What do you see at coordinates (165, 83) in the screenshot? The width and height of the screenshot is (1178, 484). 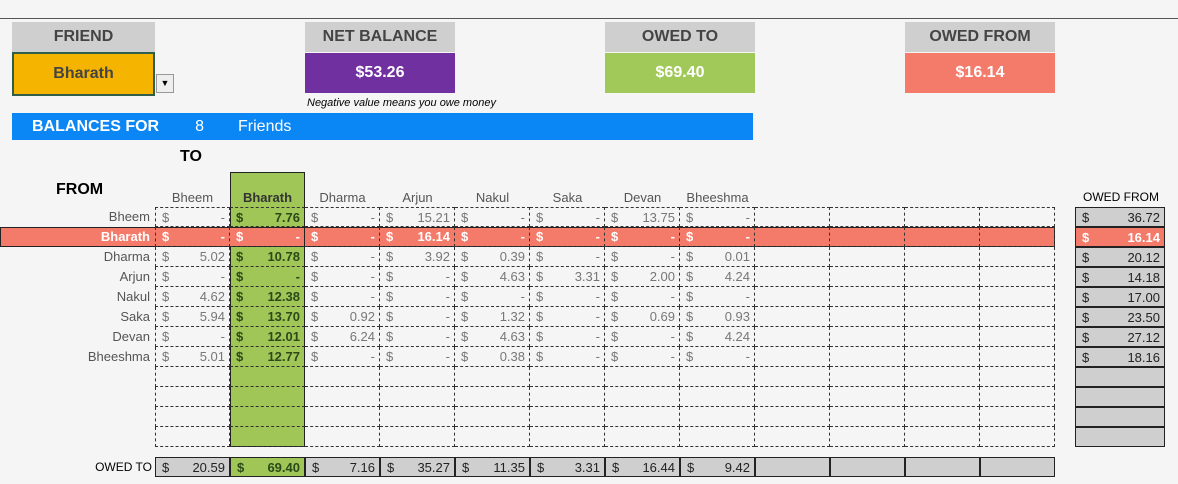 I see `chevron-down-icon: ▼` at bounding box center [165, 83].